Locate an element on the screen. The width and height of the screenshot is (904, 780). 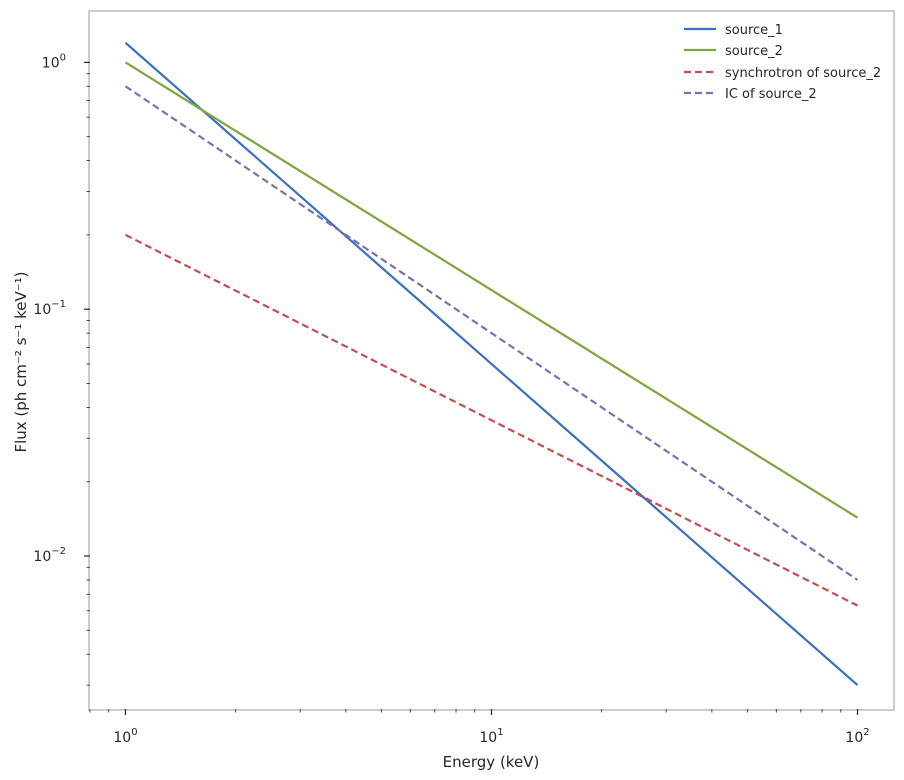
x-tick-label-0: 10⁰ is located at coordinates (125, 736).